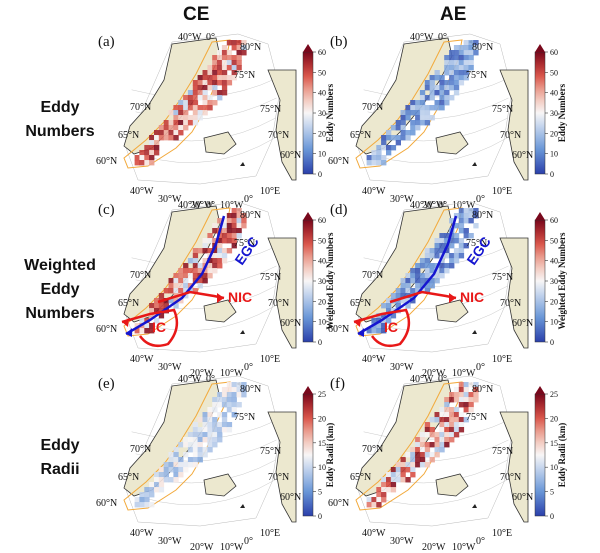 The width and height of the screenshot is (600, 553). What do you see at coordinates (106, 42) in the screenshot?
I see `panel-label: (a)` at bounding box center [106, 42].